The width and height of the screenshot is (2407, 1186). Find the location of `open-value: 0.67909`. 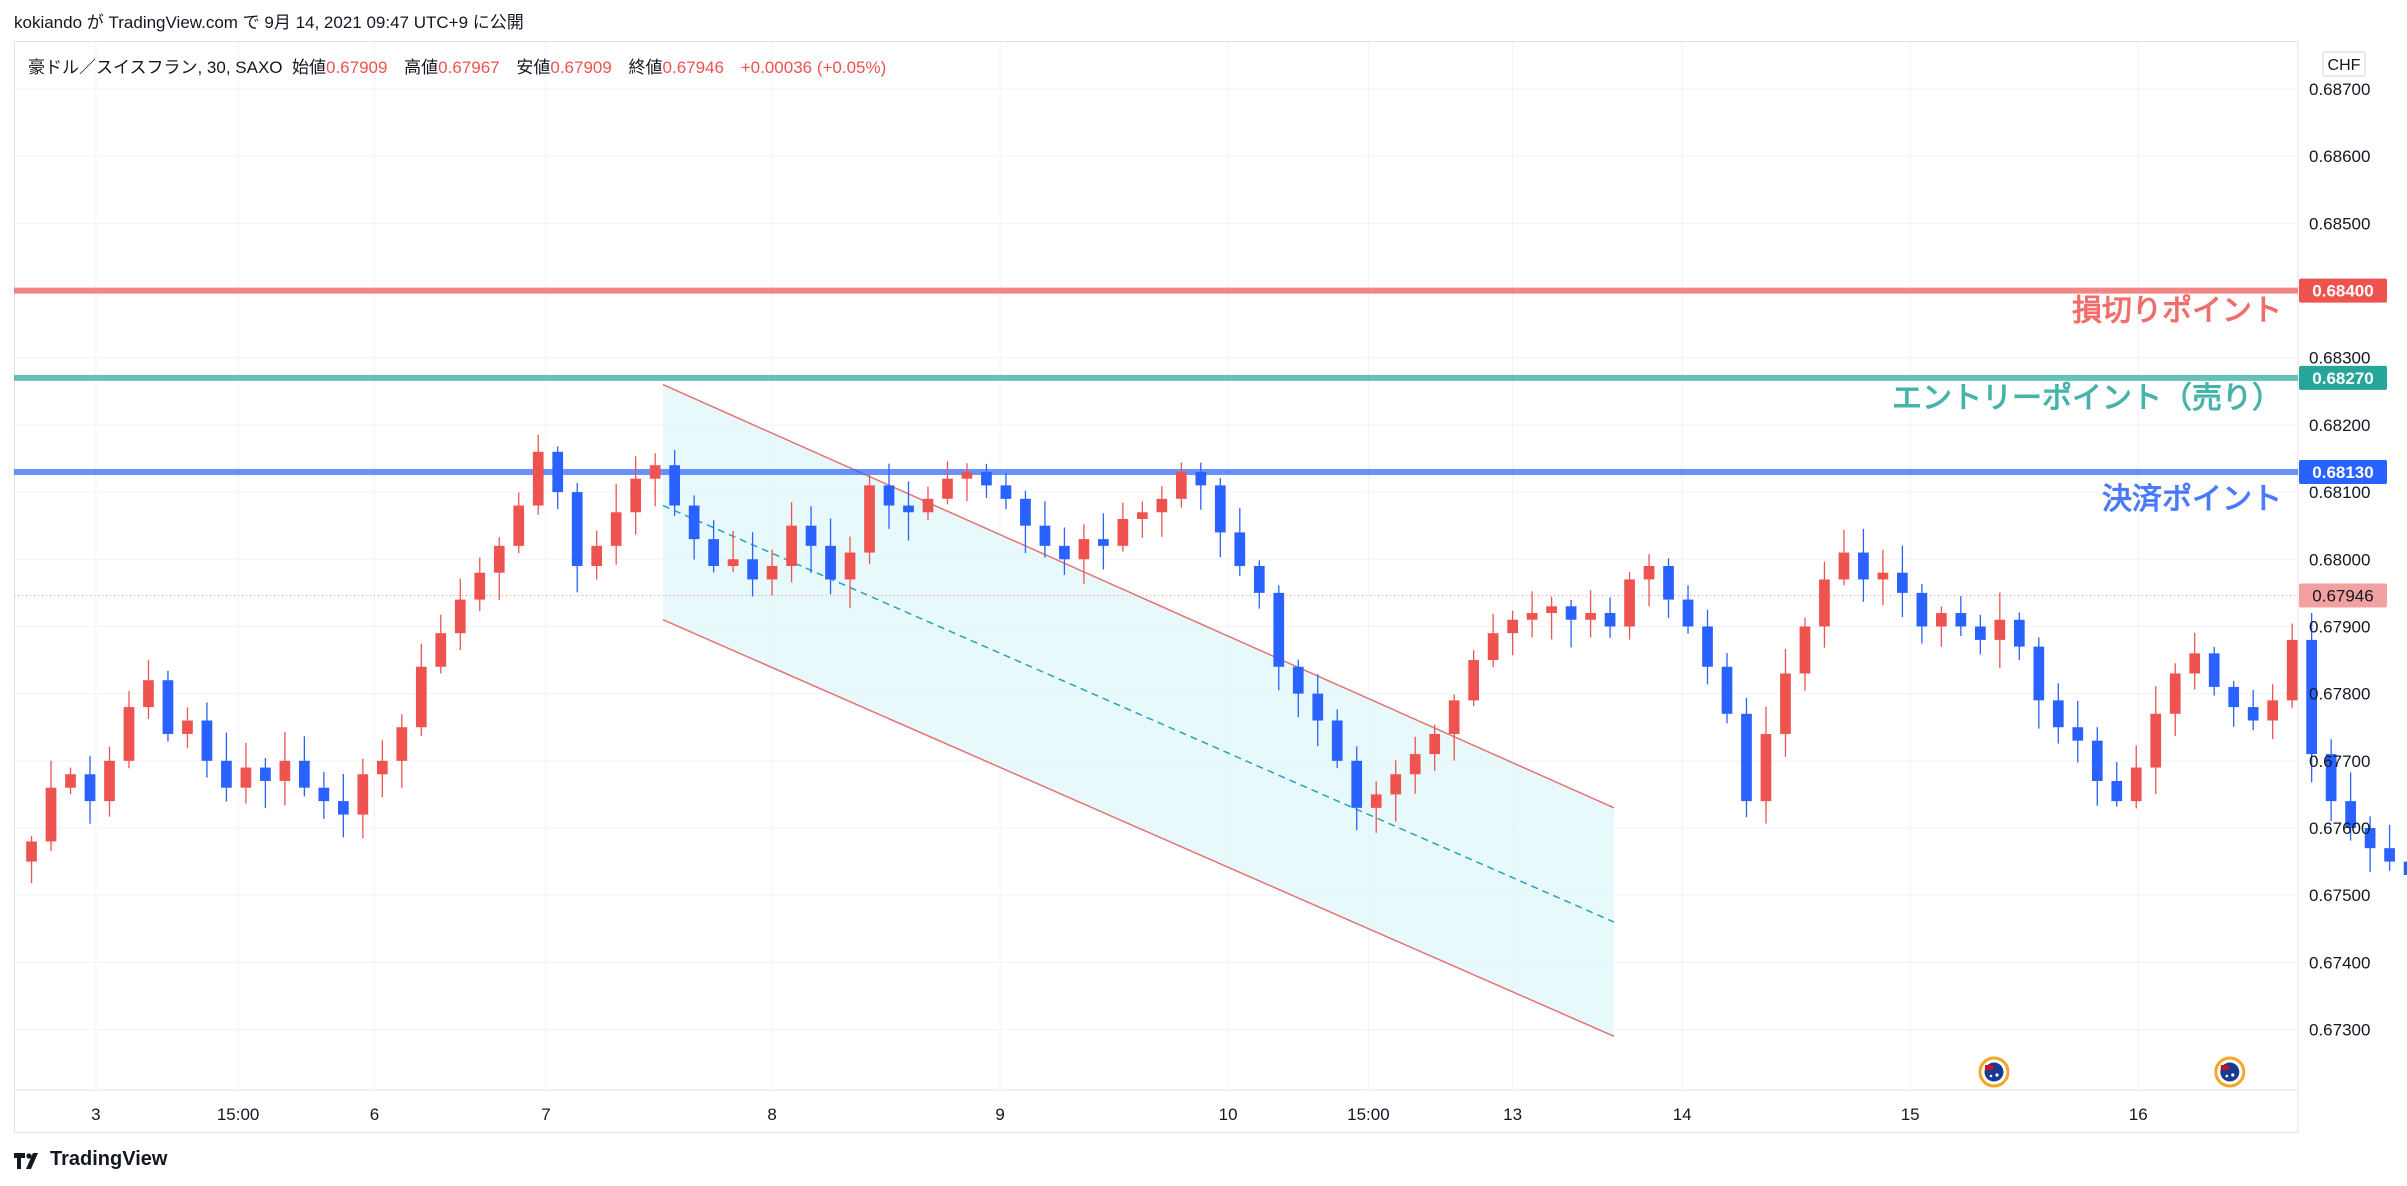

open-value: 0.67909 is located at coordinates (356, 67).